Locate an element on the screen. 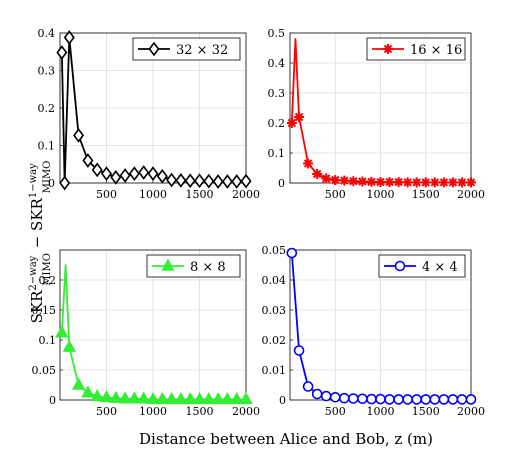  y-label-base1: SKR is located at coordinates (37, 306).